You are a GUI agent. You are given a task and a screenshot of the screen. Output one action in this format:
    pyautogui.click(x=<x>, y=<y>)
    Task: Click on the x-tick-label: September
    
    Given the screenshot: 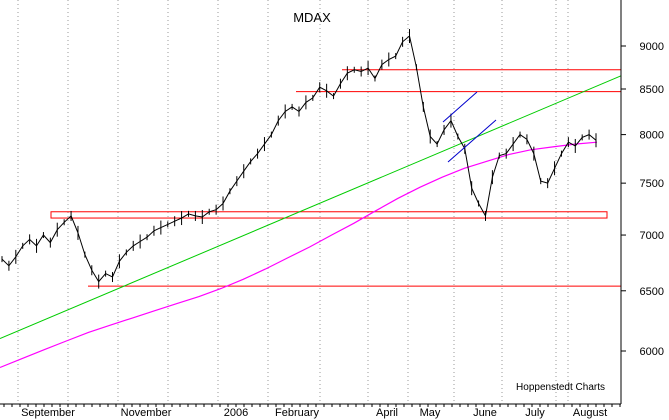 What is the action you would take?
    pyautogui.click(x=48, y=413)
    